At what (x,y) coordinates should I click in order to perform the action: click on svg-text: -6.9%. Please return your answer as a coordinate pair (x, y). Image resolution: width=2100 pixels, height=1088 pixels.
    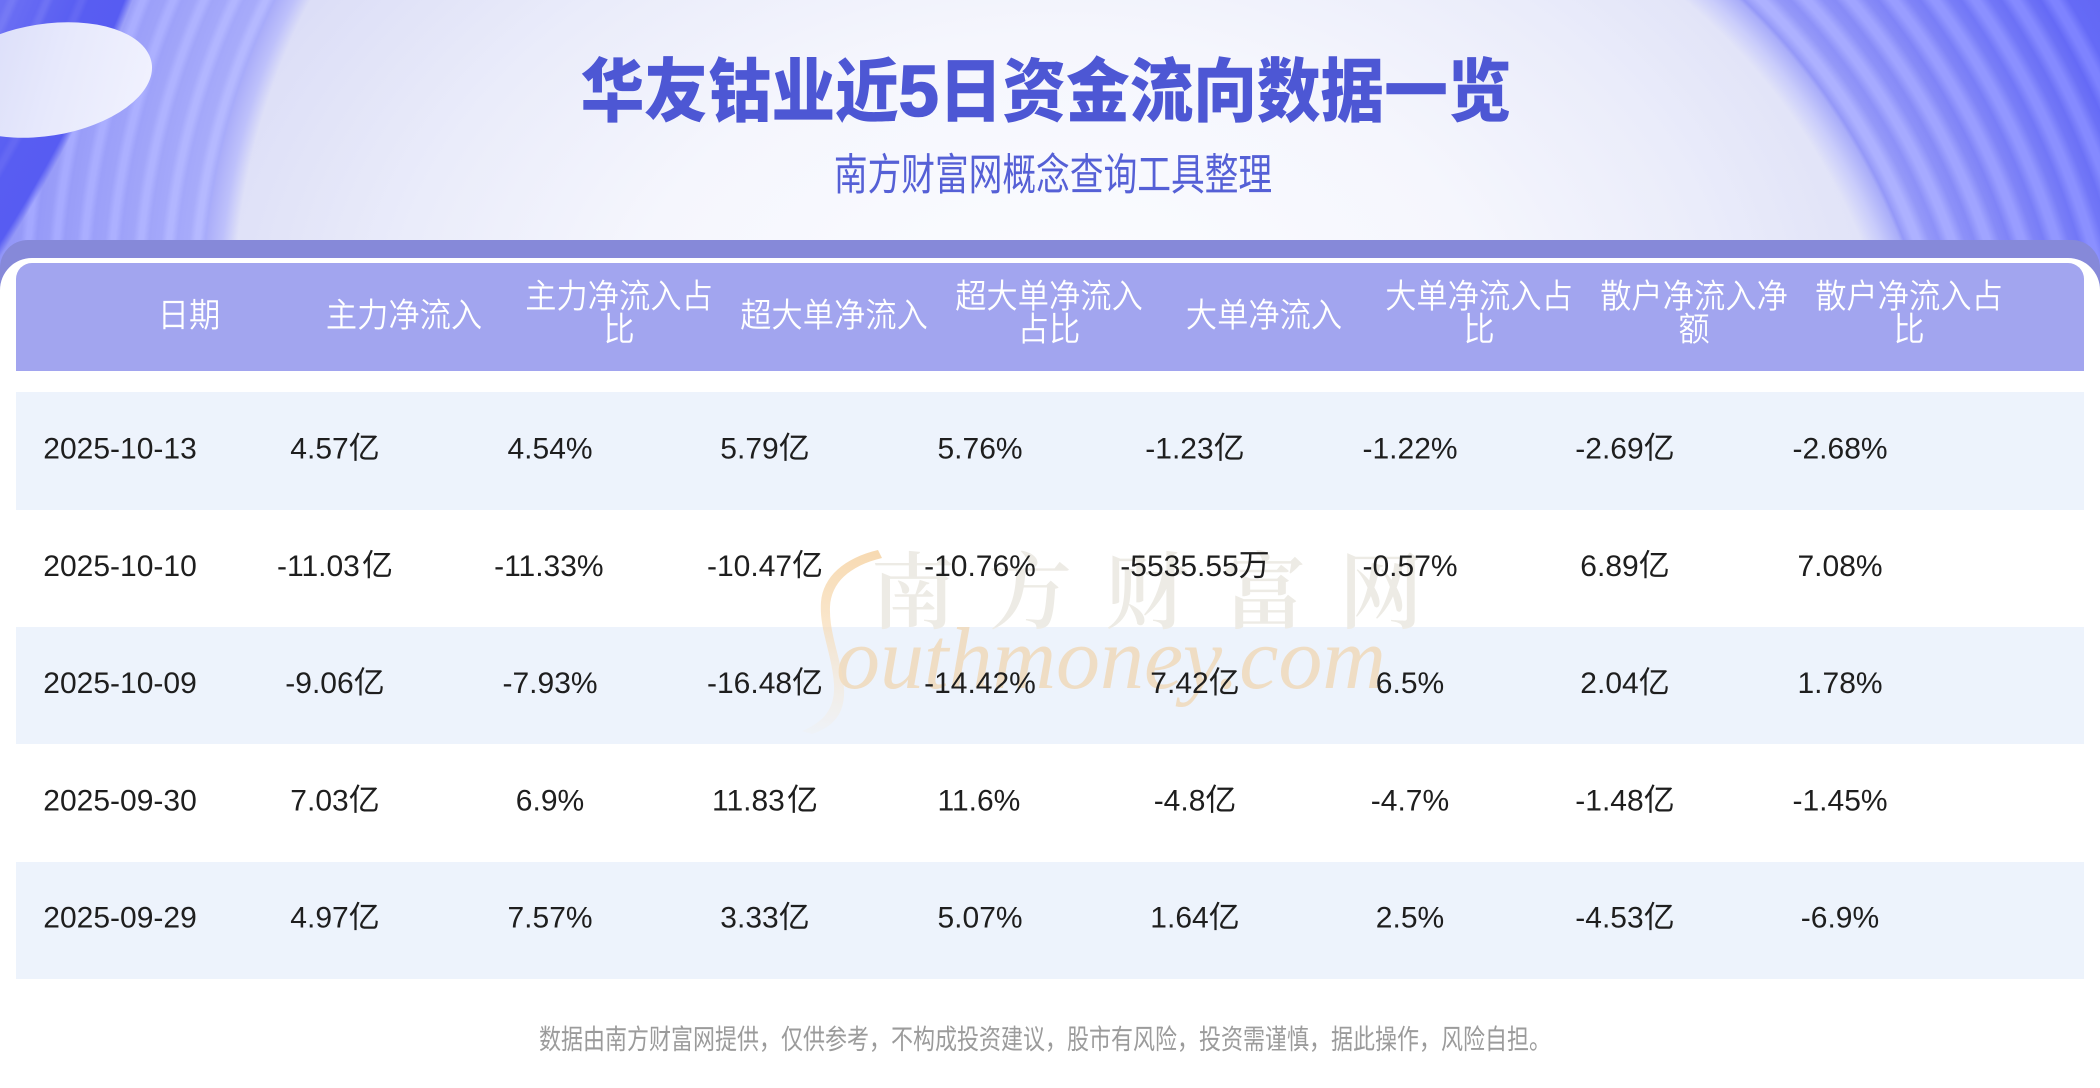
    Looking at the image, I should click on (1840, 918).